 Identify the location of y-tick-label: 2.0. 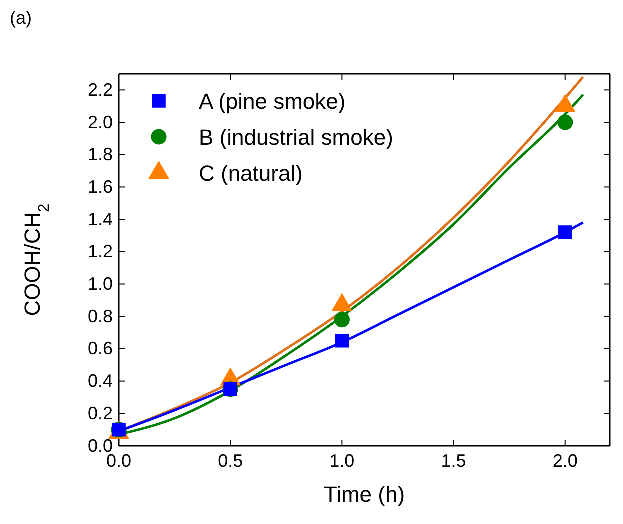
(100, 122).